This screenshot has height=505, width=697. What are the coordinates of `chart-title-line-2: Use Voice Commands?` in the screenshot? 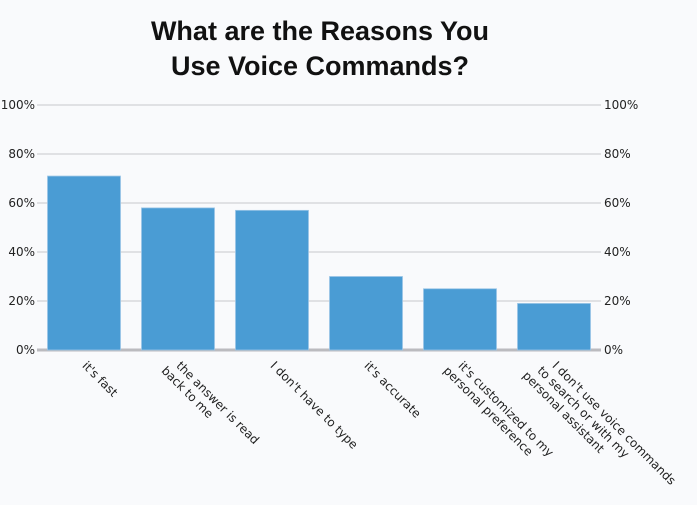 It's located at (320, 66).